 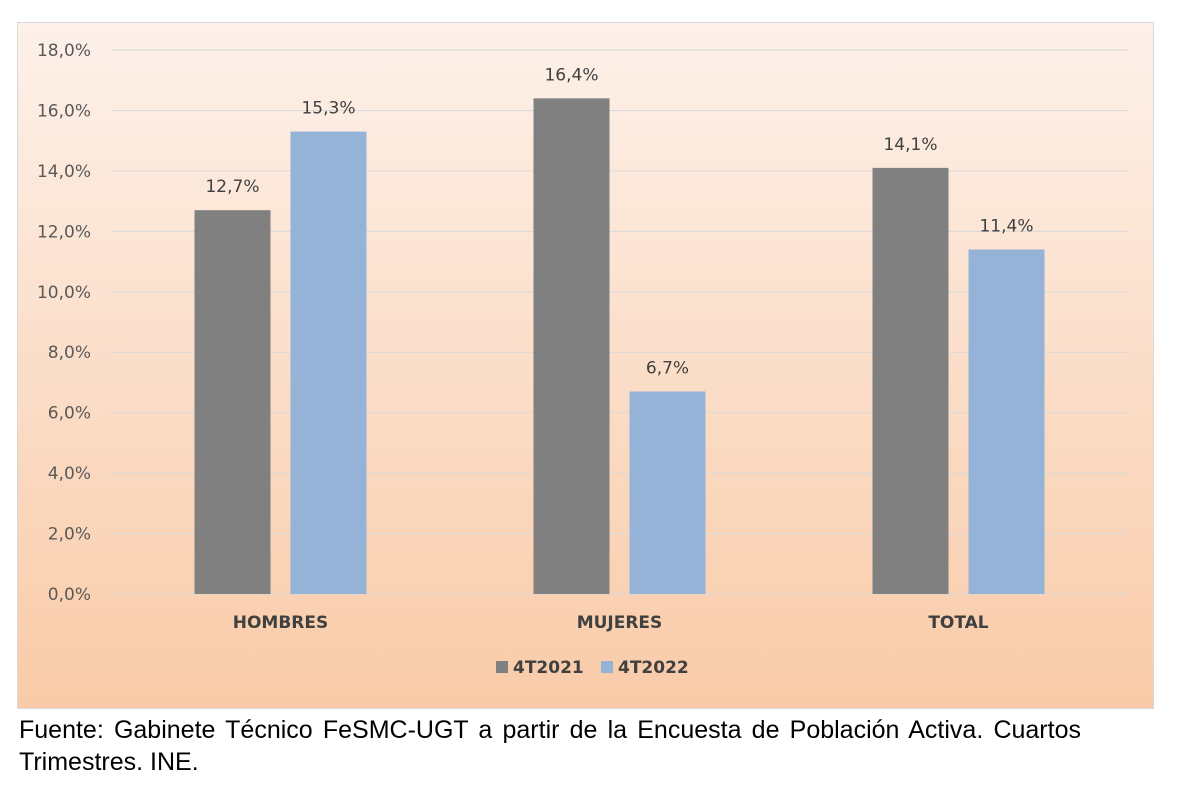 I want to click on data-label: 11,4%, so click(x=1006, y=226).